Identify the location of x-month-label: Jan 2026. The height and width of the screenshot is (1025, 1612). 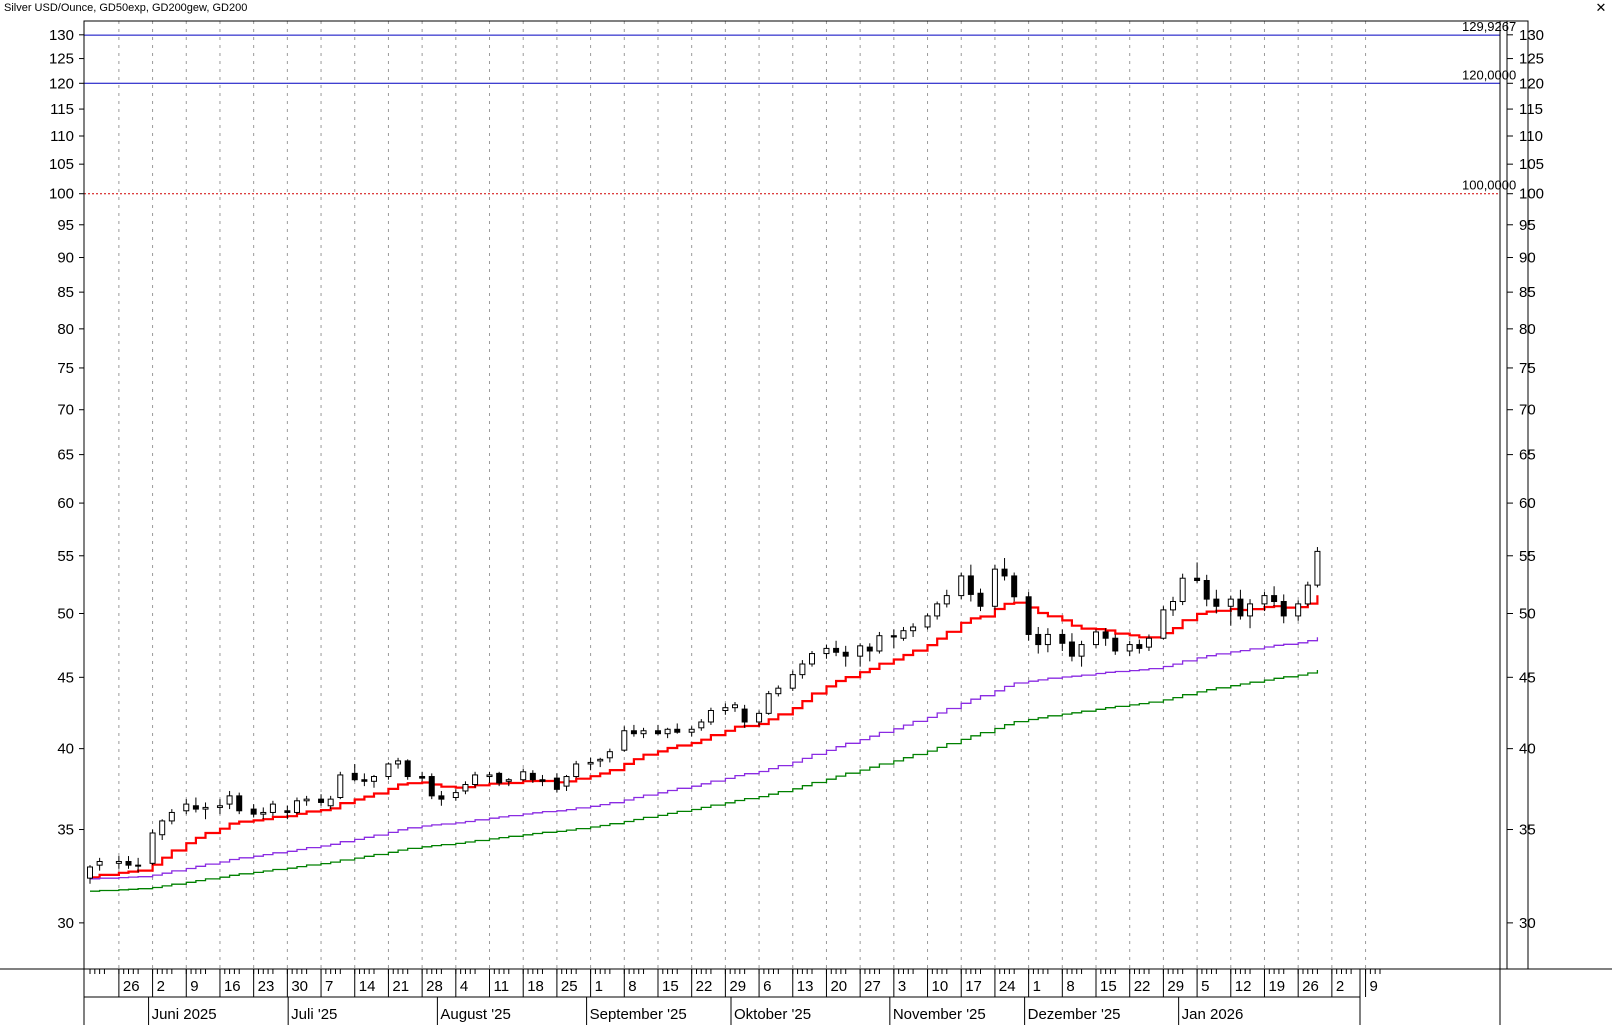
(1213, 1014).